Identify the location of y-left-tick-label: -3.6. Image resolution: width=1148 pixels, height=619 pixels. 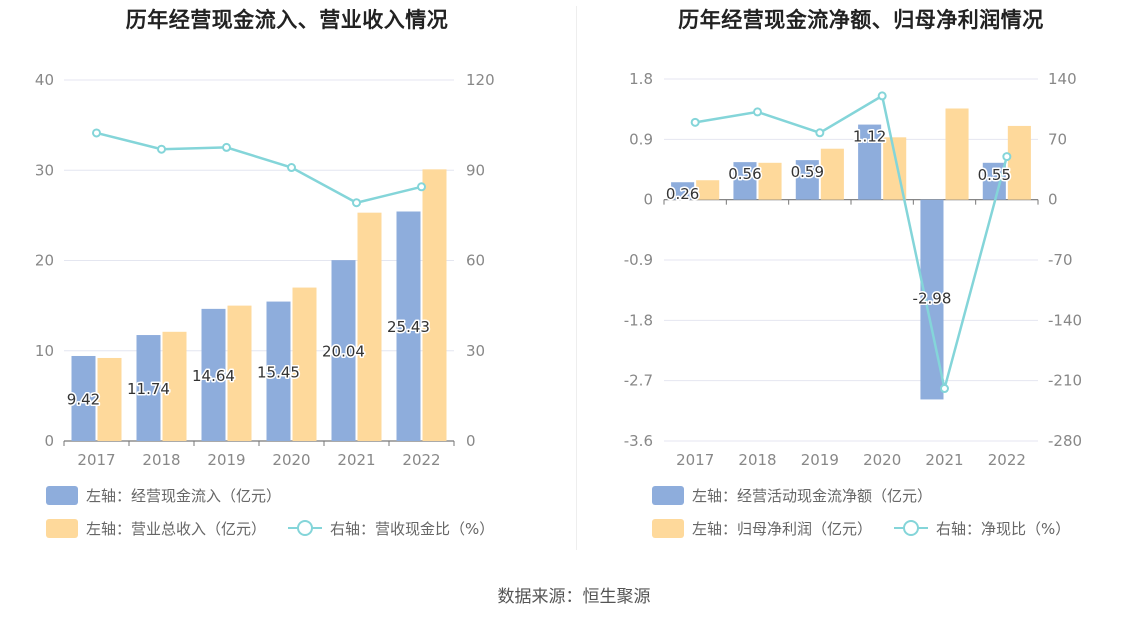
(638, 441).